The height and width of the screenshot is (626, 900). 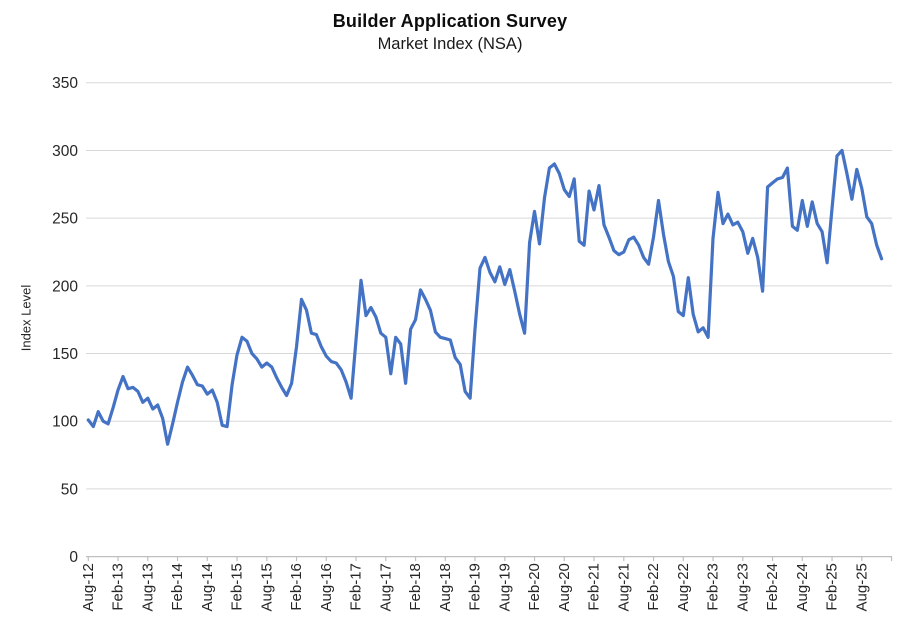 I want to click on x-axis-tick-label: Feb-24, so click(x=772, y=587).